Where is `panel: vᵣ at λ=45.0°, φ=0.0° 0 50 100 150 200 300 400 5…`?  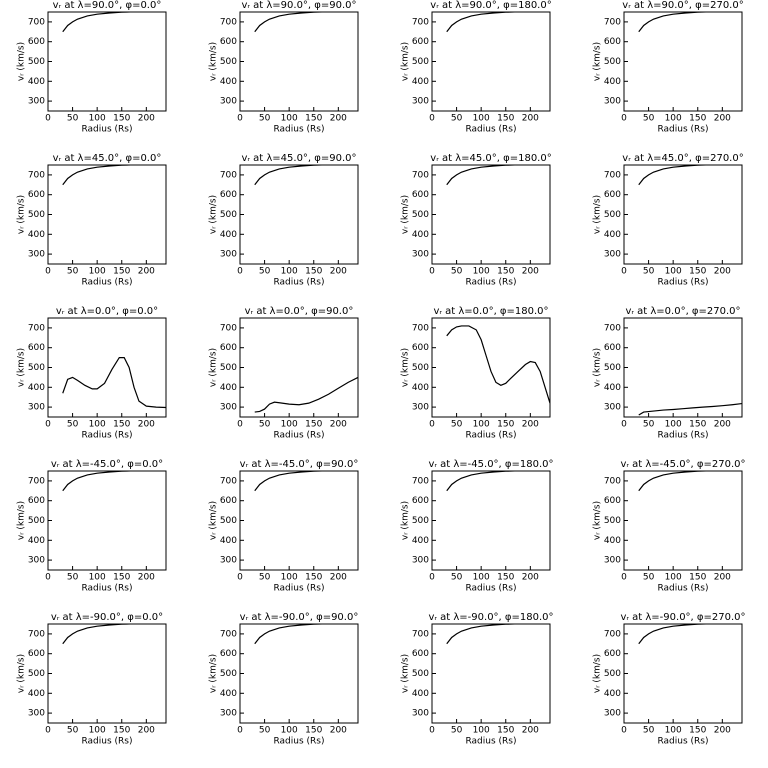 panel: vᵣ at λ=45.0°, φ=0.0° 0 50 100 150 200 300 400 5… is located at coordinates (92, 220).